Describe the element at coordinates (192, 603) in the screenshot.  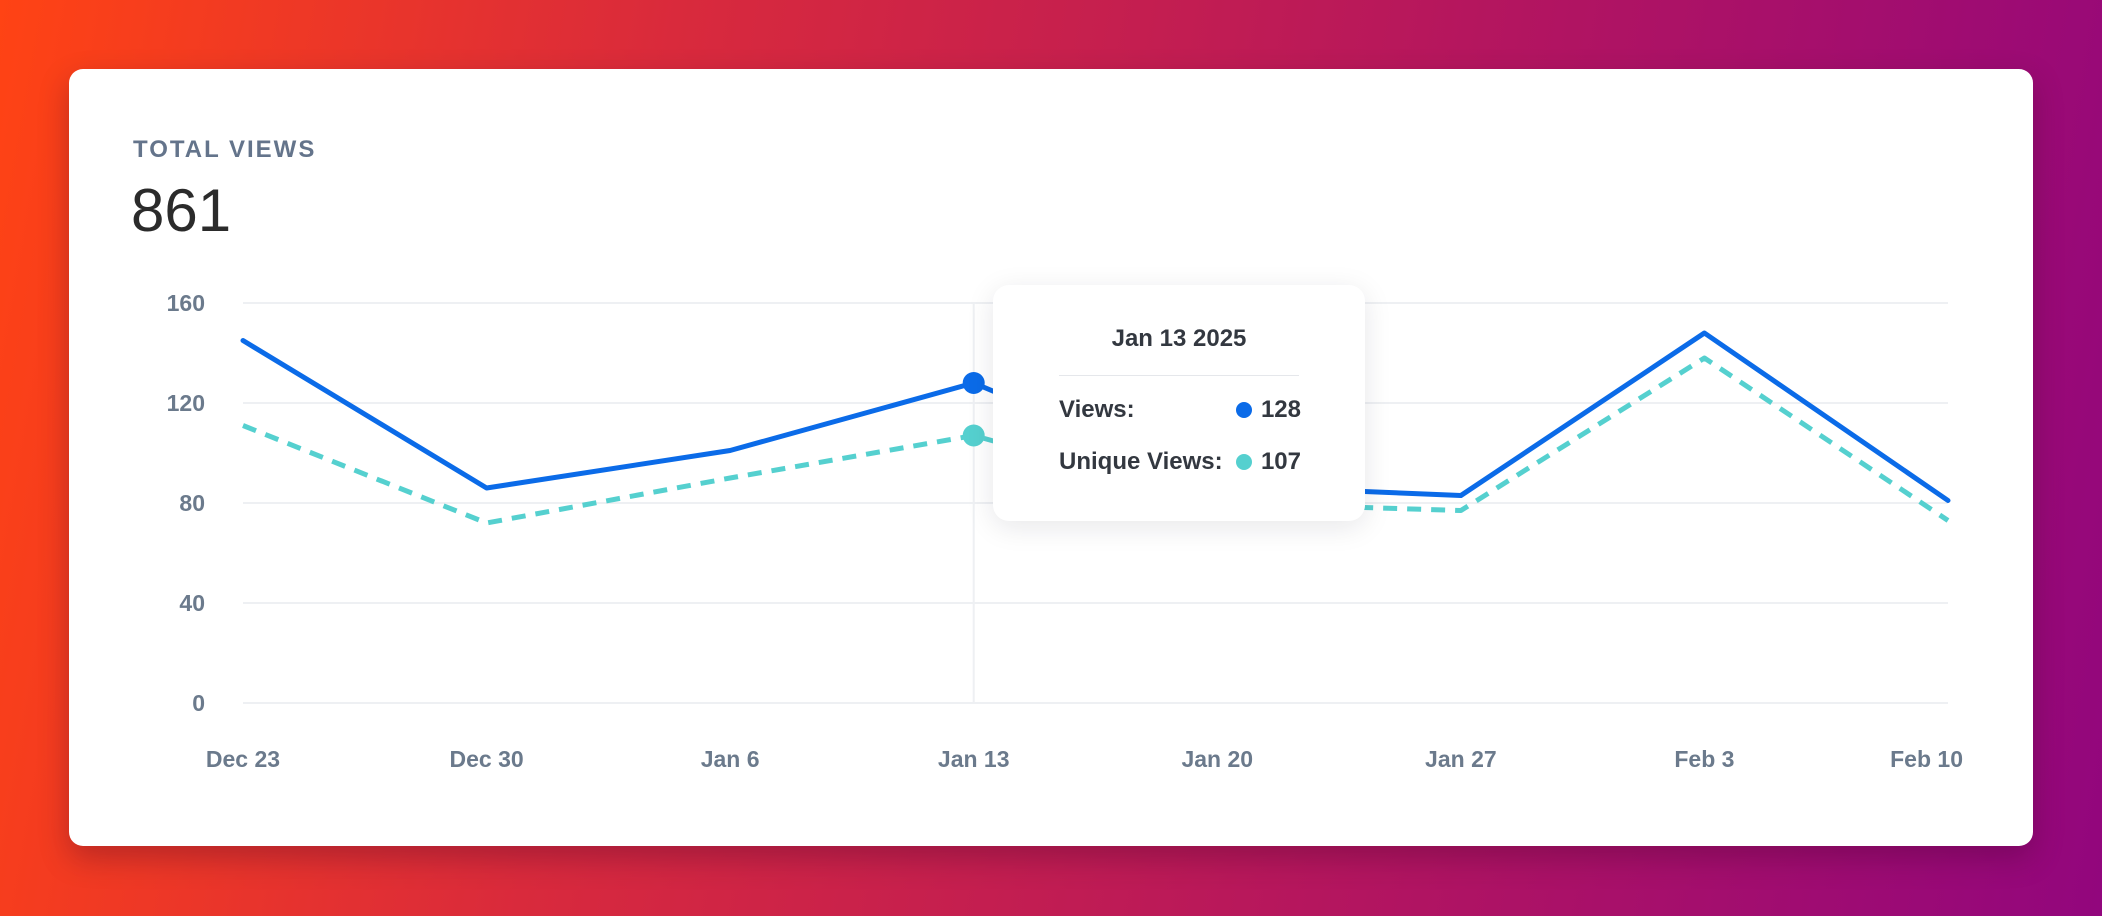
I see `y-tick-label: 40` at that location.